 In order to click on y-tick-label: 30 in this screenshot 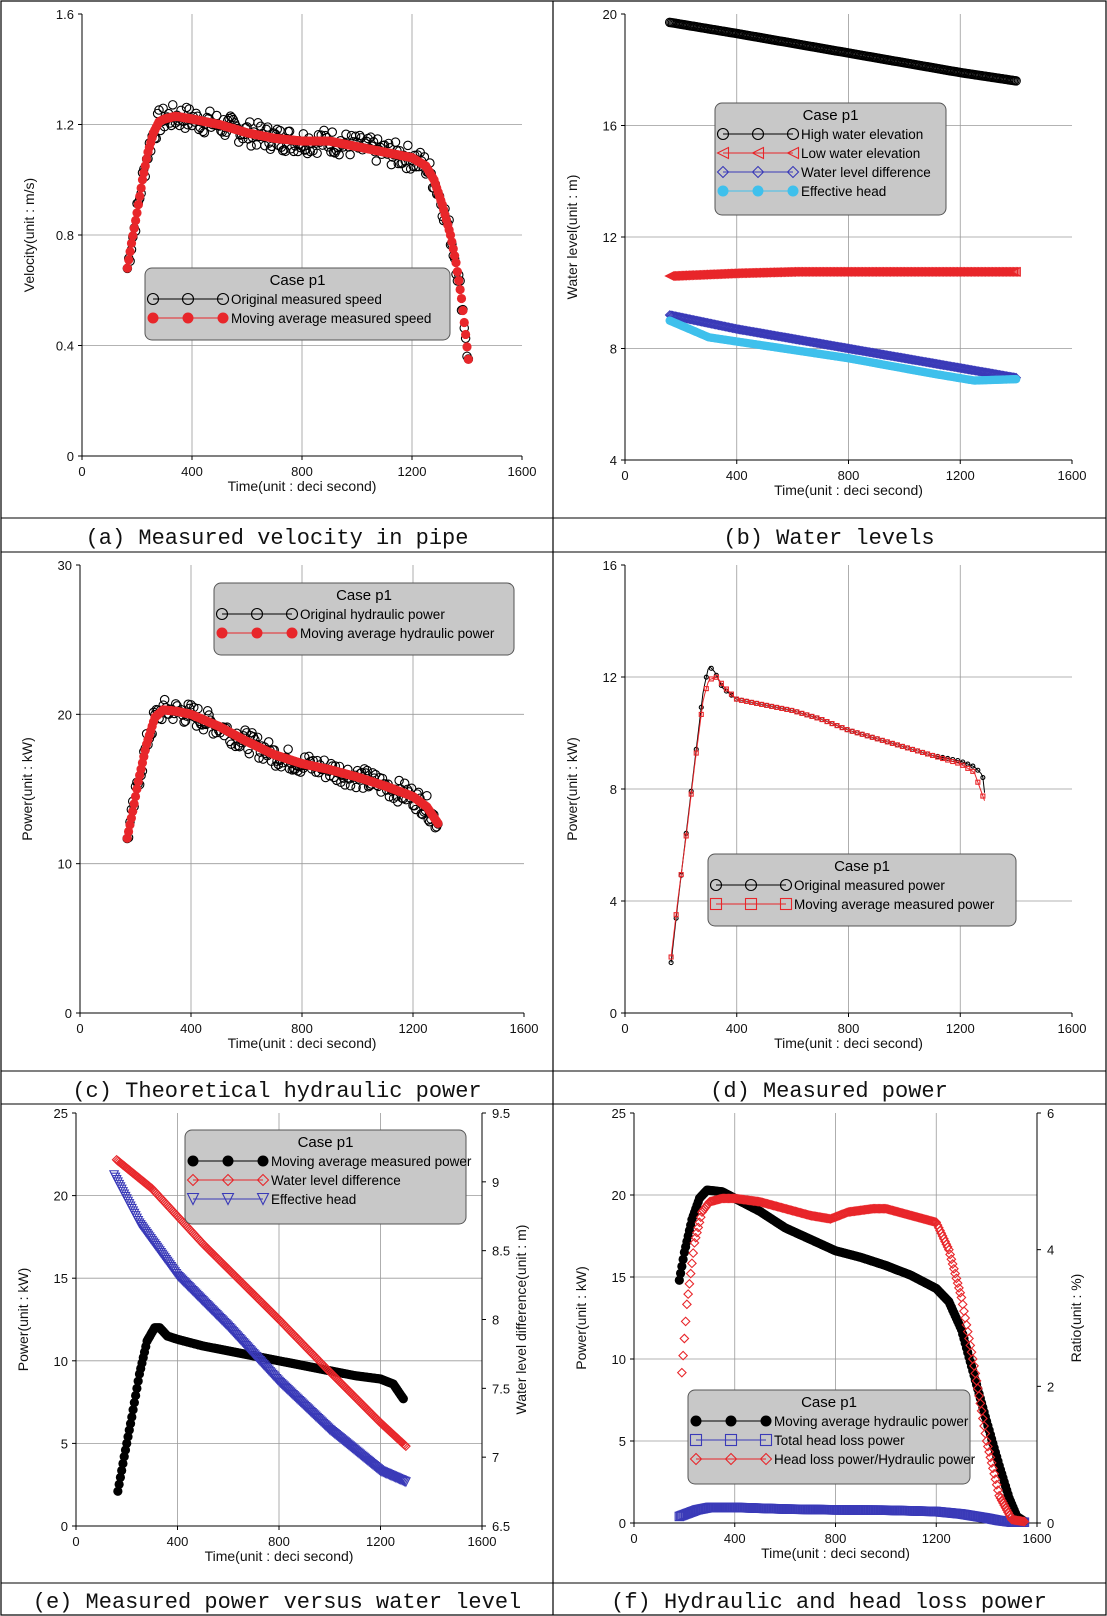, I will do `click(65, 565)`.